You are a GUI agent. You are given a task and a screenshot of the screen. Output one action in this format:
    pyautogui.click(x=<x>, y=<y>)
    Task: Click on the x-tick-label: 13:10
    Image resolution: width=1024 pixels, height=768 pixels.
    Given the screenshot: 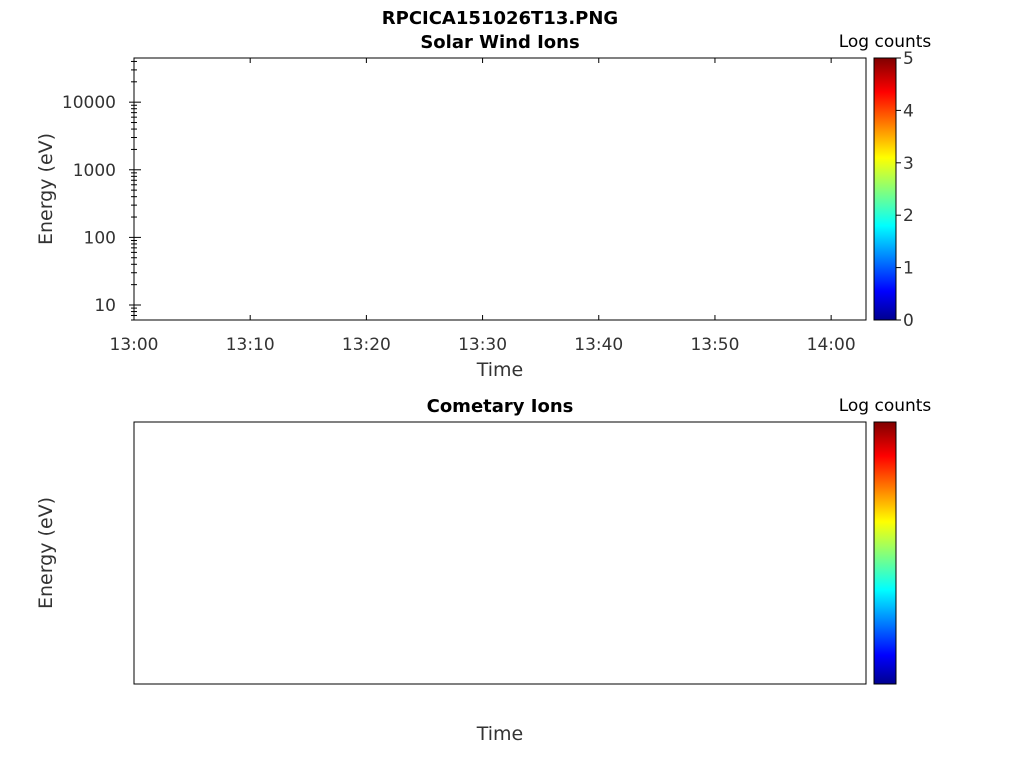 What is the action you would take?
    pyautogui.click(x=250, y=345)
    